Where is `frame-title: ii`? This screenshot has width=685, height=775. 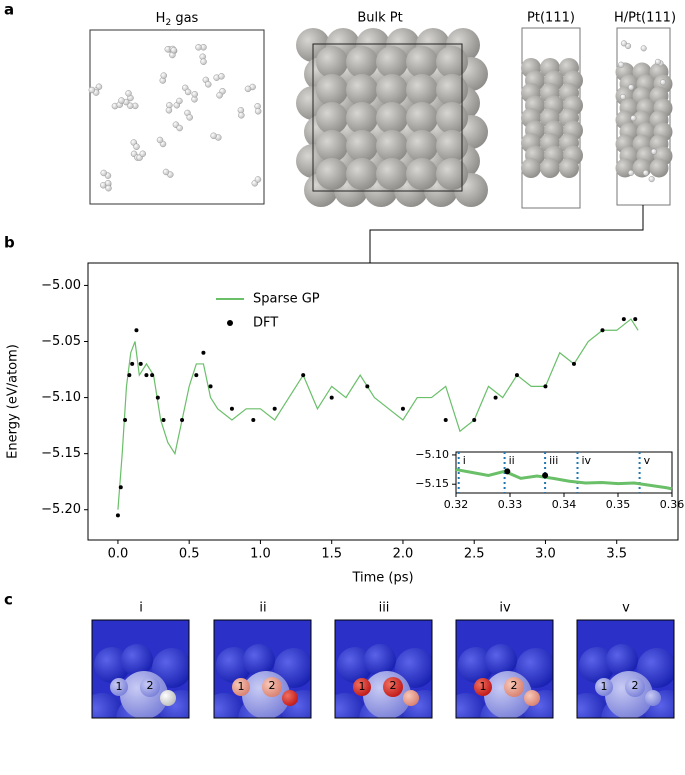
frame-title: ii is located at coordinates (262, 608).